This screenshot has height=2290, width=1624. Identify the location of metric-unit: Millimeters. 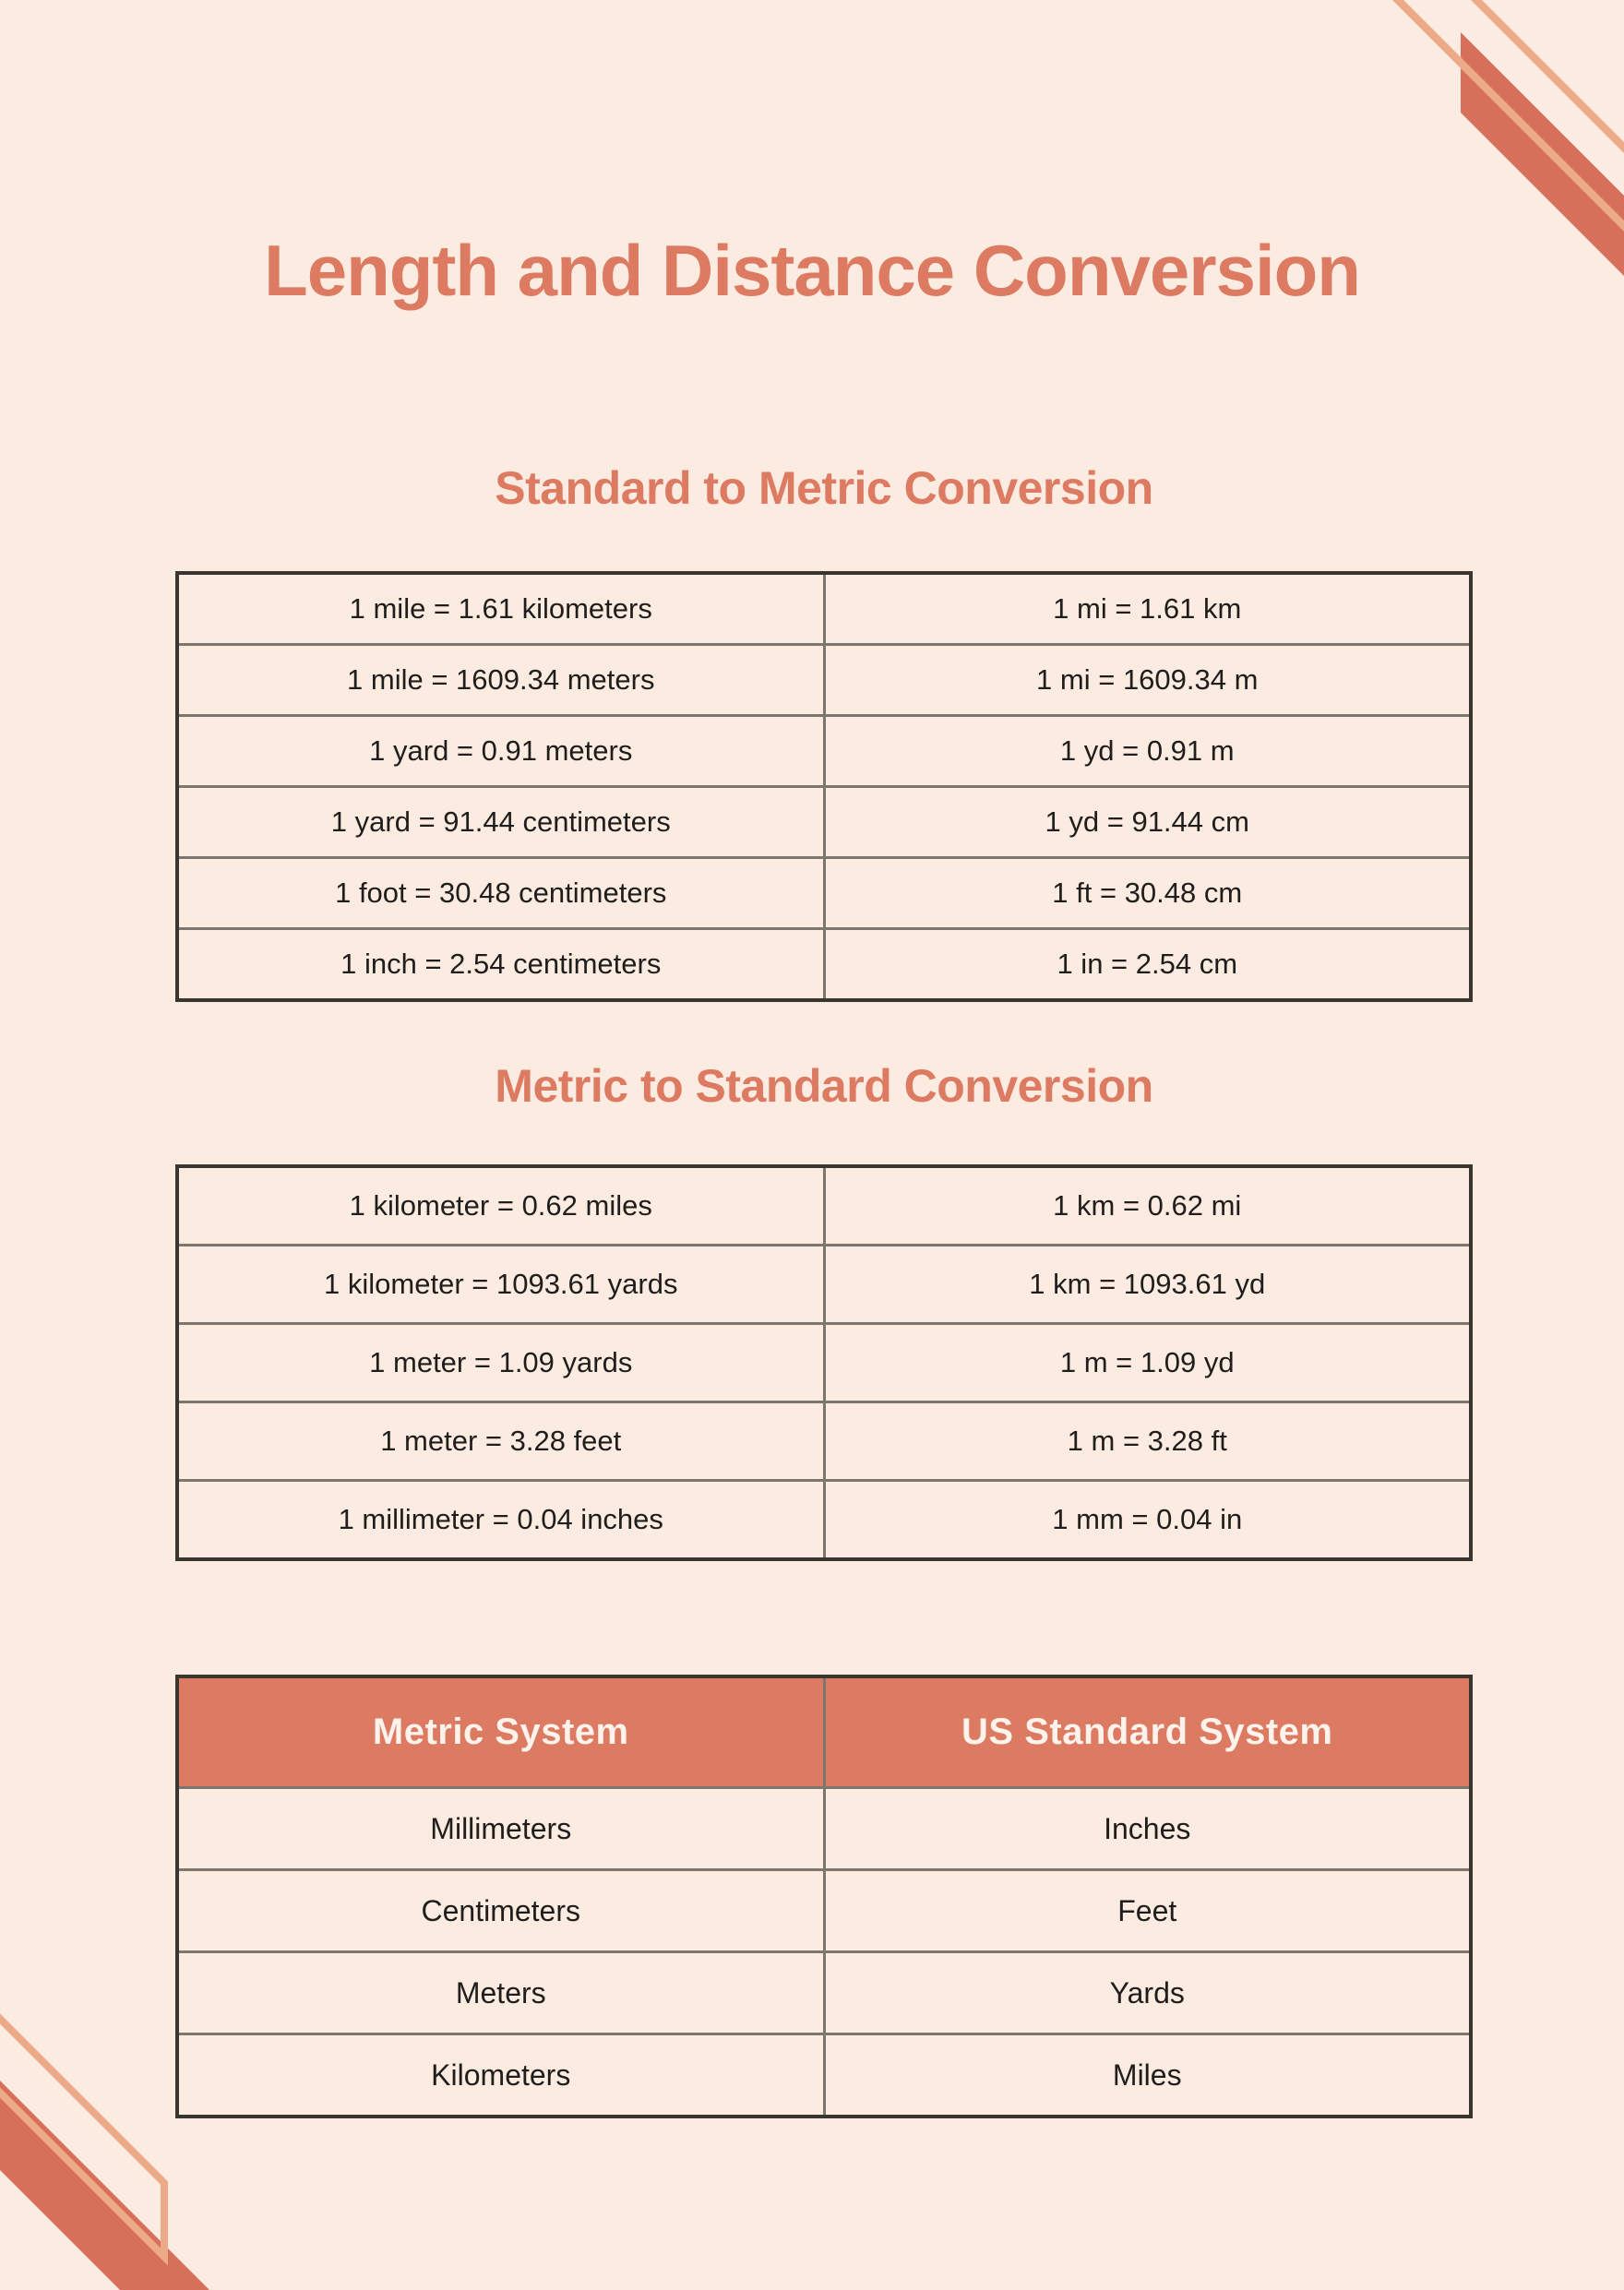
(500, 1828).